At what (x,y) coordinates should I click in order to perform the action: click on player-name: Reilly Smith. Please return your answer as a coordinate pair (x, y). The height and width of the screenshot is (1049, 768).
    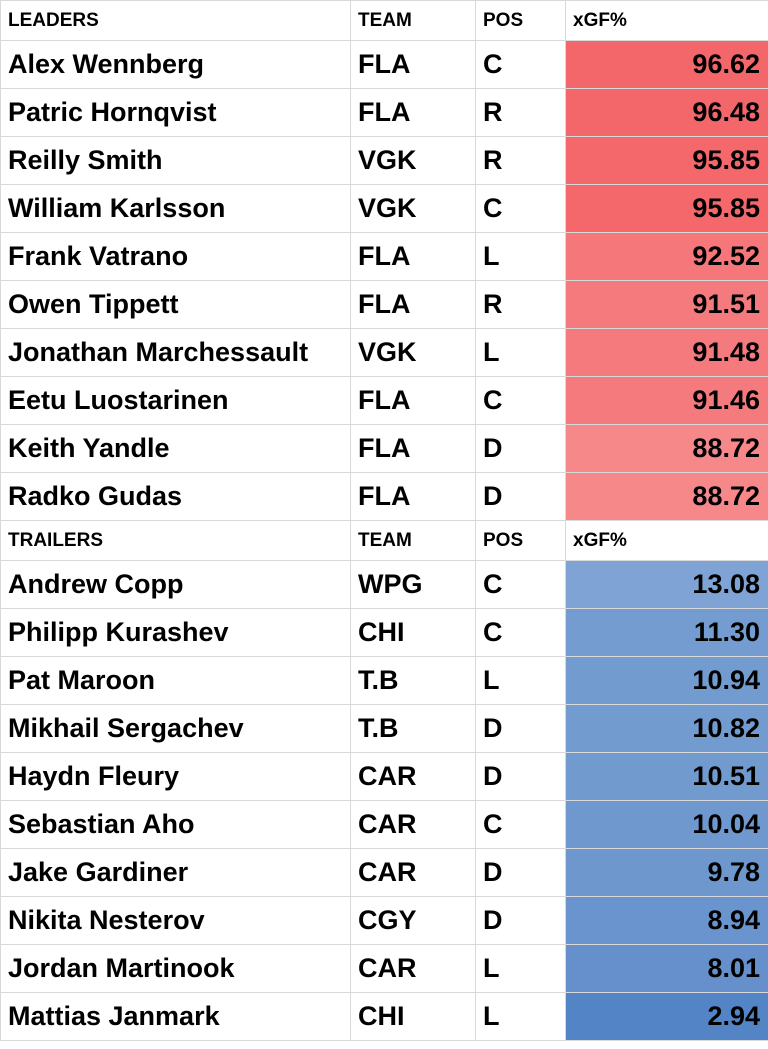
    Looking at the image, I should click on (175, 160).